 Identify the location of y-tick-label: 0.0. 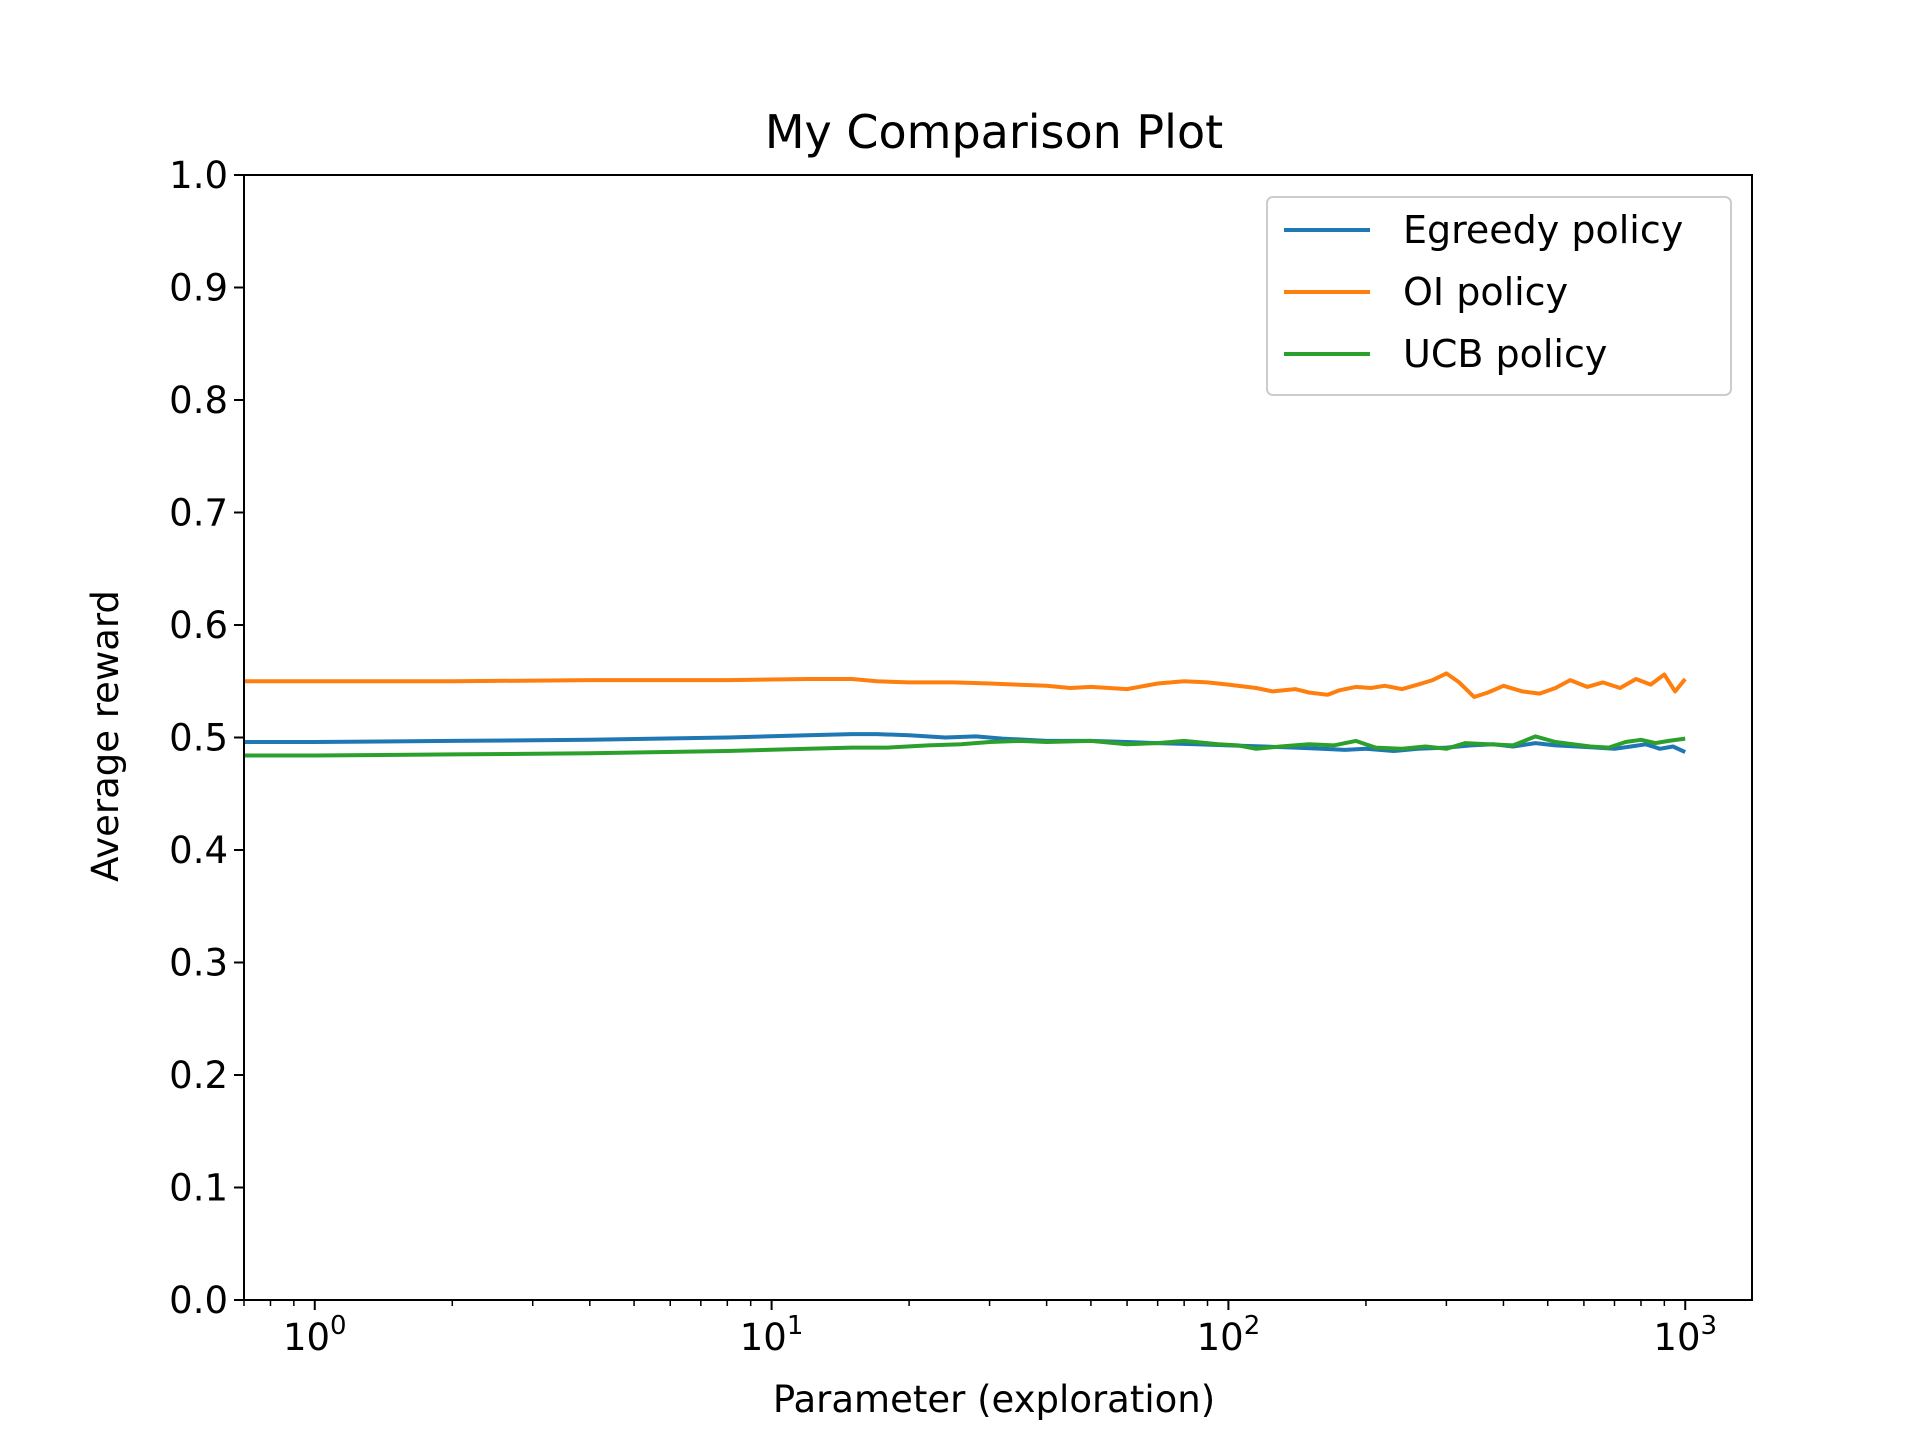
(198, 1300).